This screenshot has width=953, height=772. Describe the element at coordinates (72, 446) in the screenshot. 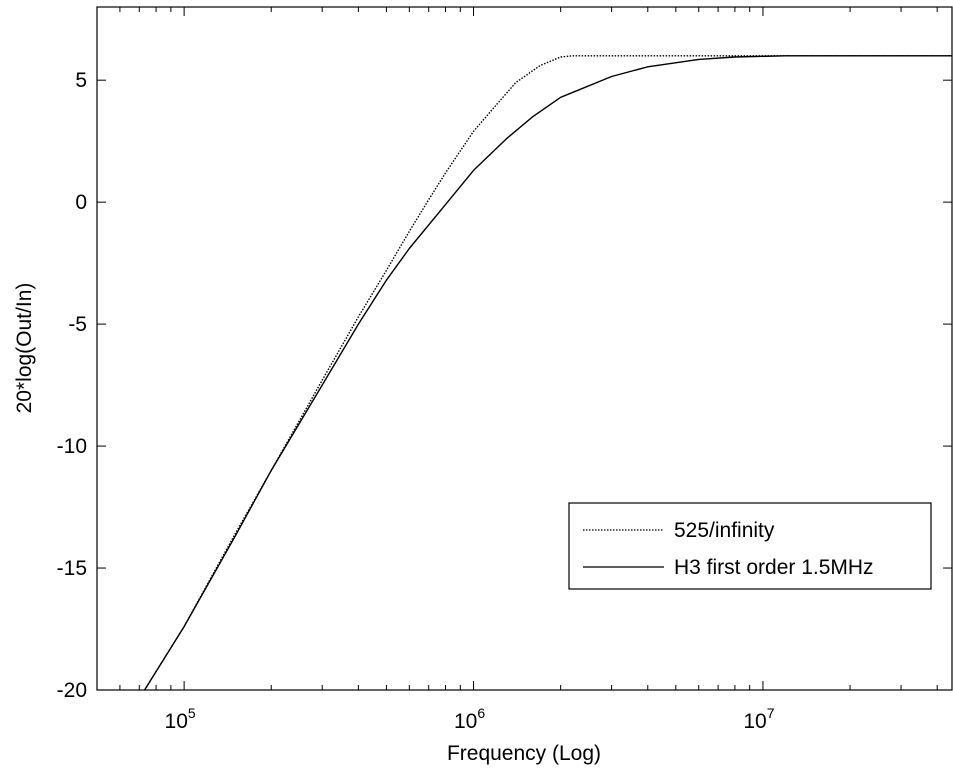

I see `y-tick-label: -10` at that location.